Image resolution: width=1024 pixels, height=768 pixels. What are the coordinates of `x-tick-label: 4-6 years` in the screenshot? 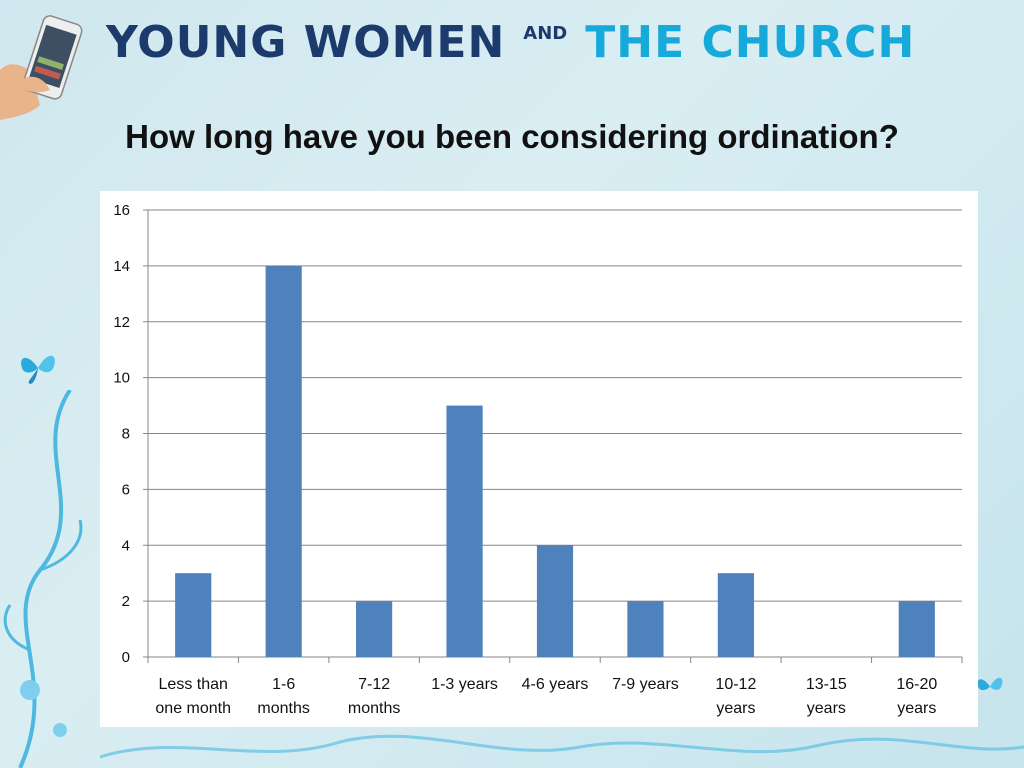 It's located at (555, 684).